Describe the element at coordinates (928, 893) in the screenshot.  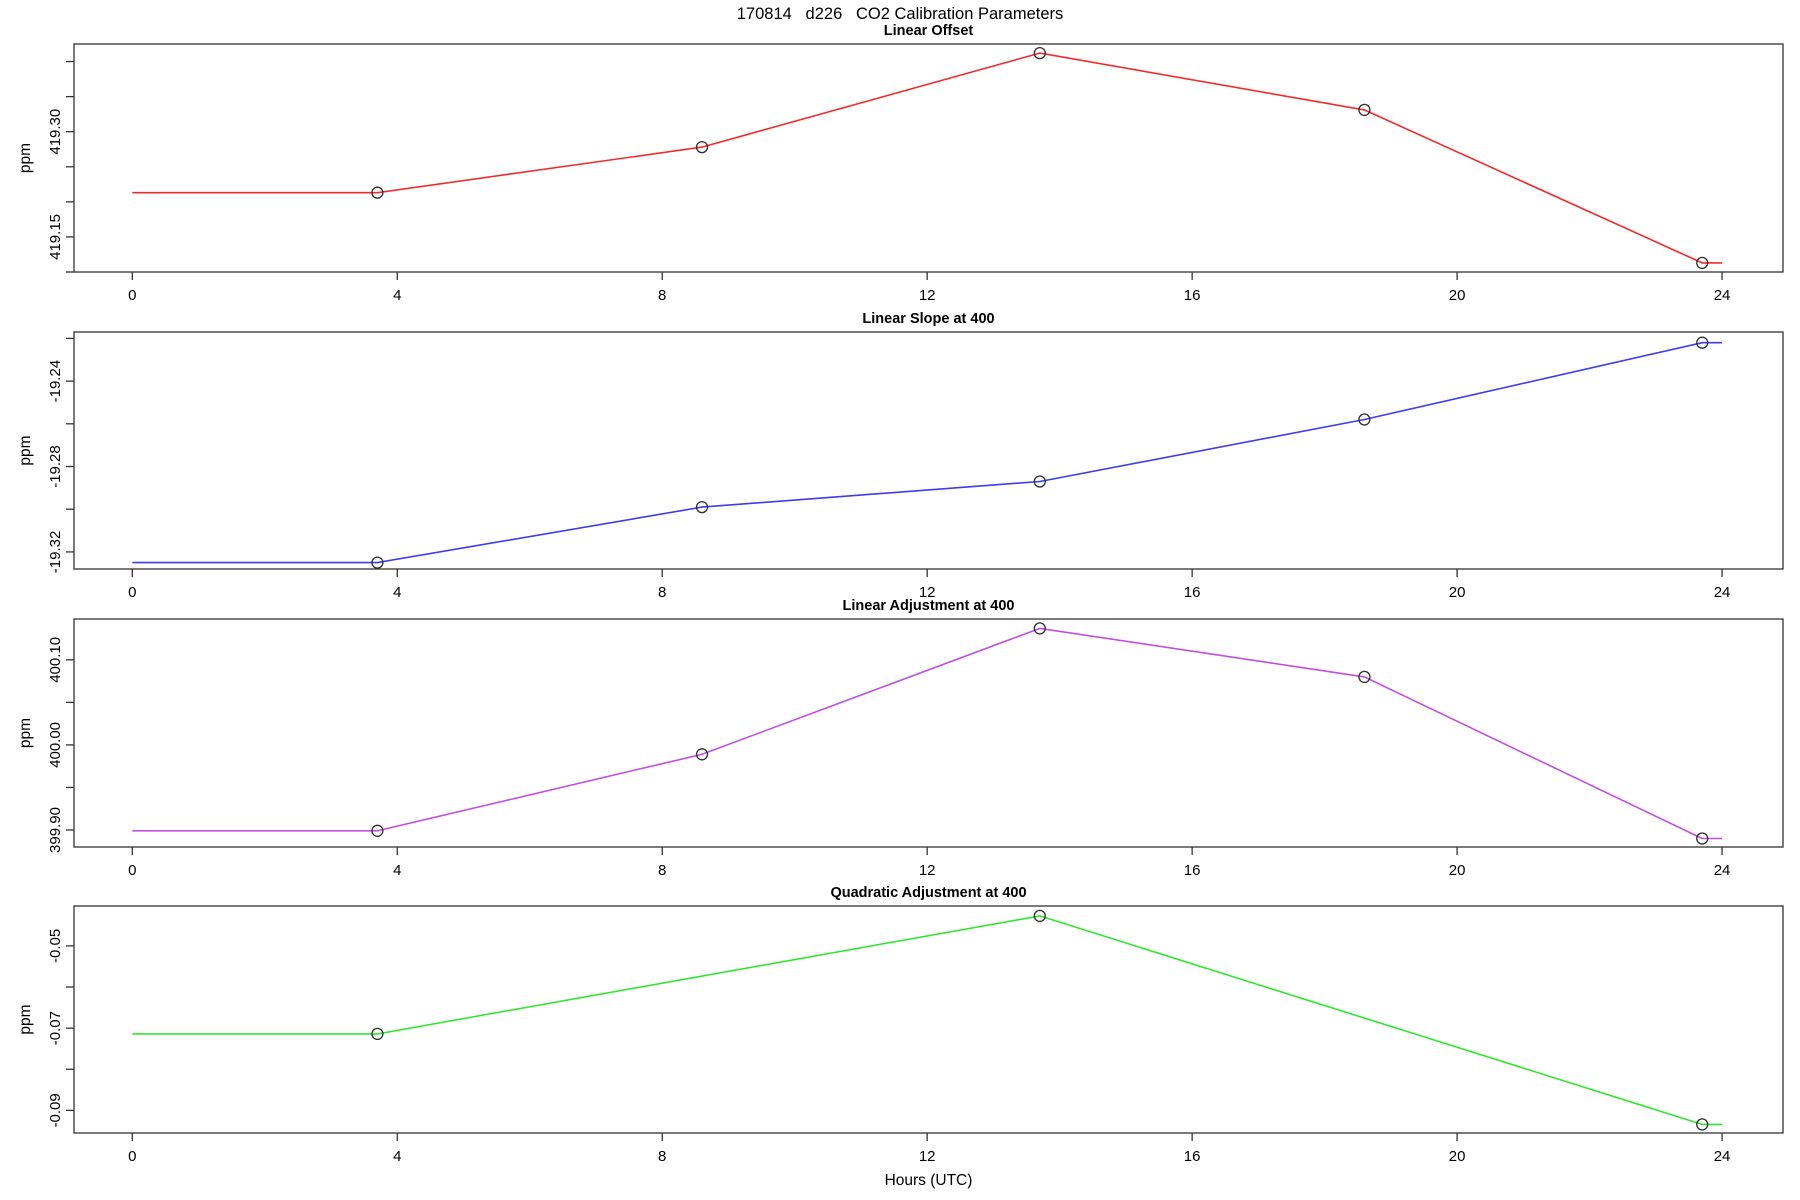
I see `panel-title: Quadratic Adjustment at 400` at that location.